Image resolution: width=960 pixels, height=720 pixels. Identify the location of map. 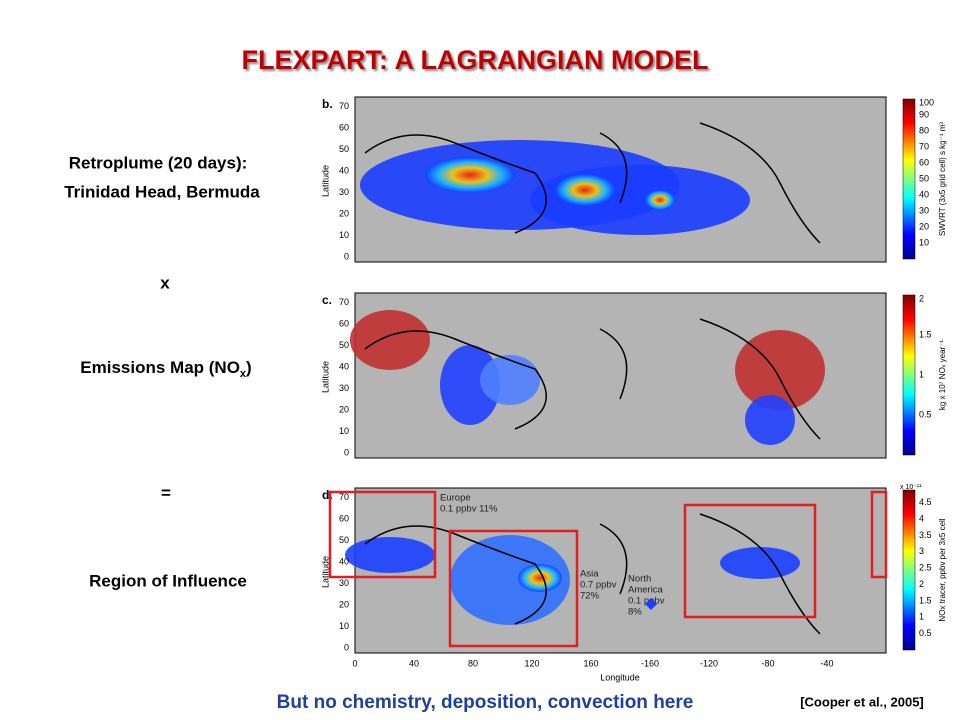
(620, 570).